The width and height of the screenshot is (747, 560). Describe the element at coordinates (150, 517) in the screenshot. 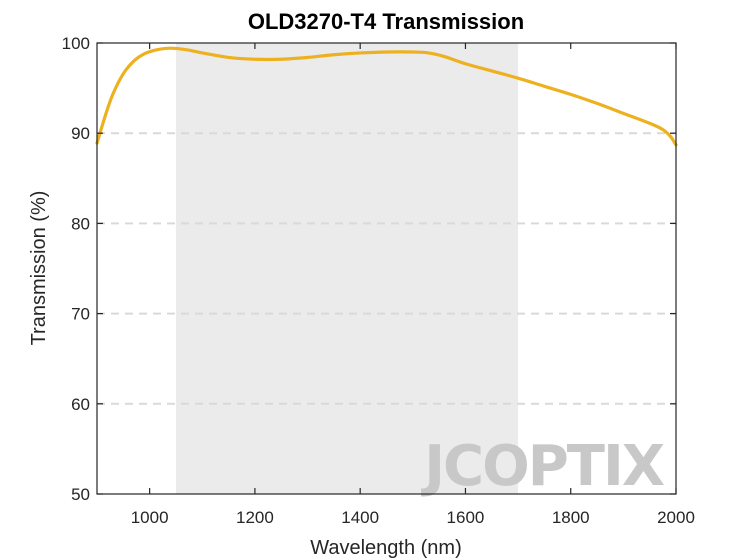

I see `x-tick-label: 1000` at that location.